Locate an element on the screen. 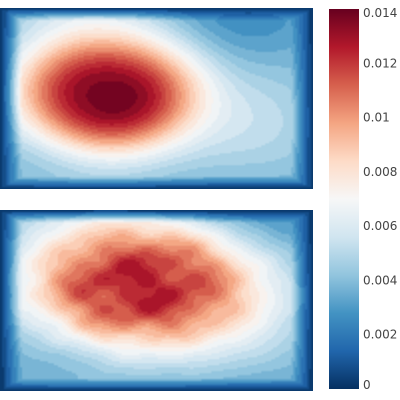 The width and height of the screenshot is (400, 400). colorbar-tick-label: 0 is located at coordinates (367, 385).